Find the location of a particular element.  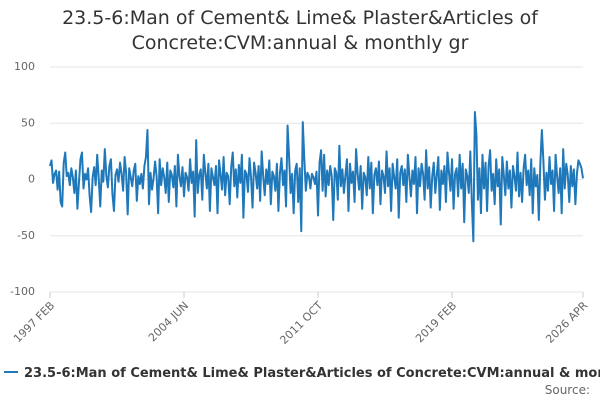

source: Source: is located at coordinates (567, 390).